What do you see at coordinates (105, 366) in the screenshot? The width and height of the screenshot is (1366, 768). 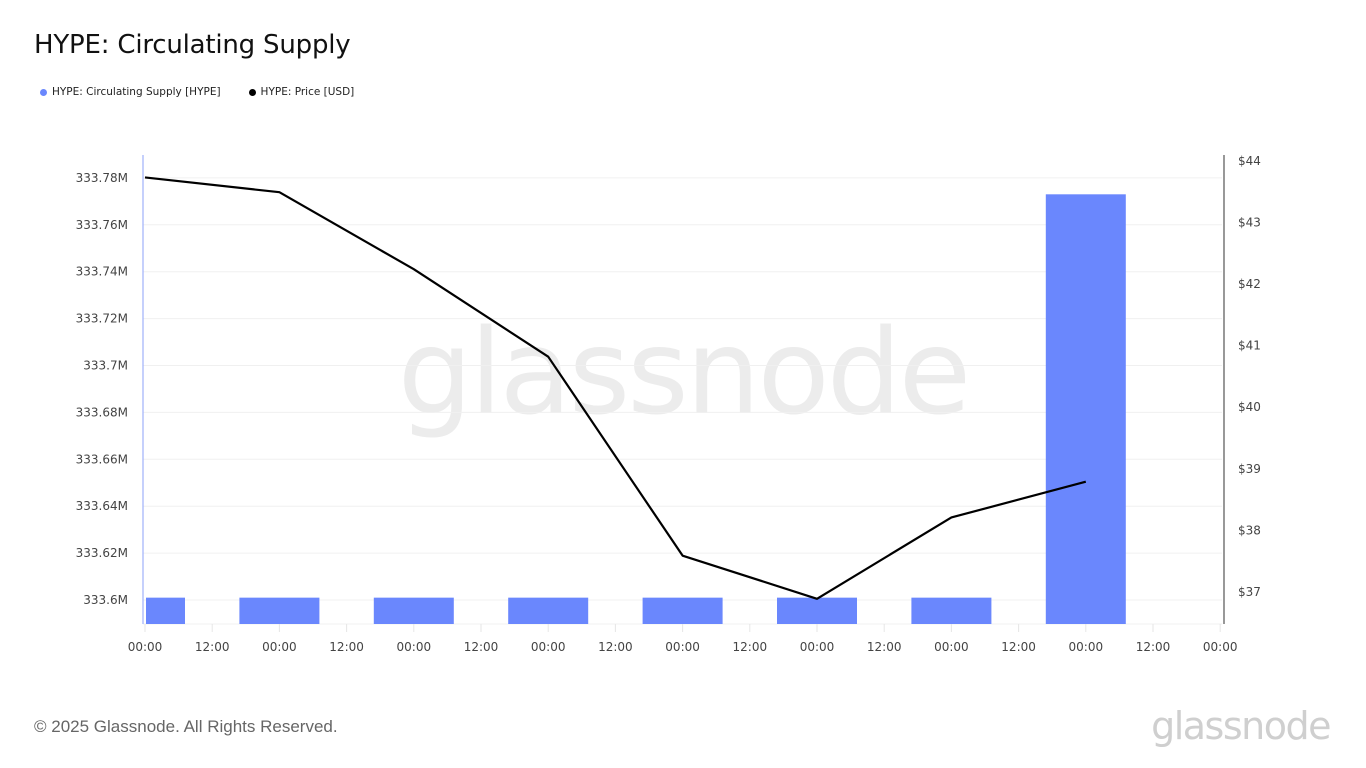 I see `left-axis-tick-label: 333.7M` at bounding box center [105, 366].